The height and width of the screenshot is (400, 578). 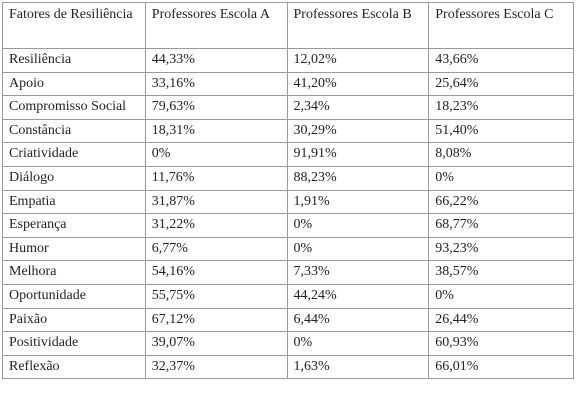 What do you see at coordinates (74, 60) in the screenshot?
I see `factor-cell: Resiliência` at bounding box center [74, 60].